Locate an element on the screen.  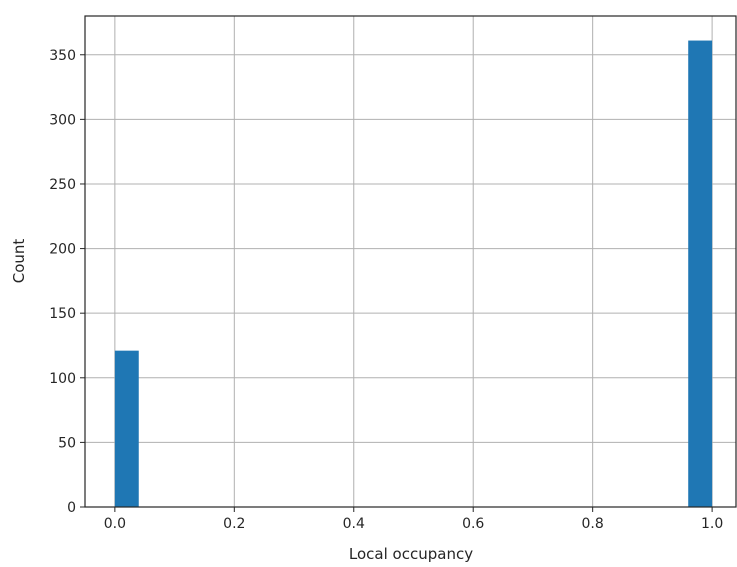
y-tick-label: 0 is located at coordinates (71, 508).